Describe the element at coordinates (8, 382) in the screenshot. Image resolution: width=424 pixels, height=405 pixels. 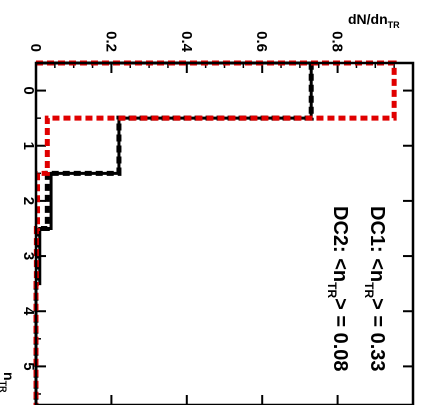
I see `x-axis-title: nTR` at that location.